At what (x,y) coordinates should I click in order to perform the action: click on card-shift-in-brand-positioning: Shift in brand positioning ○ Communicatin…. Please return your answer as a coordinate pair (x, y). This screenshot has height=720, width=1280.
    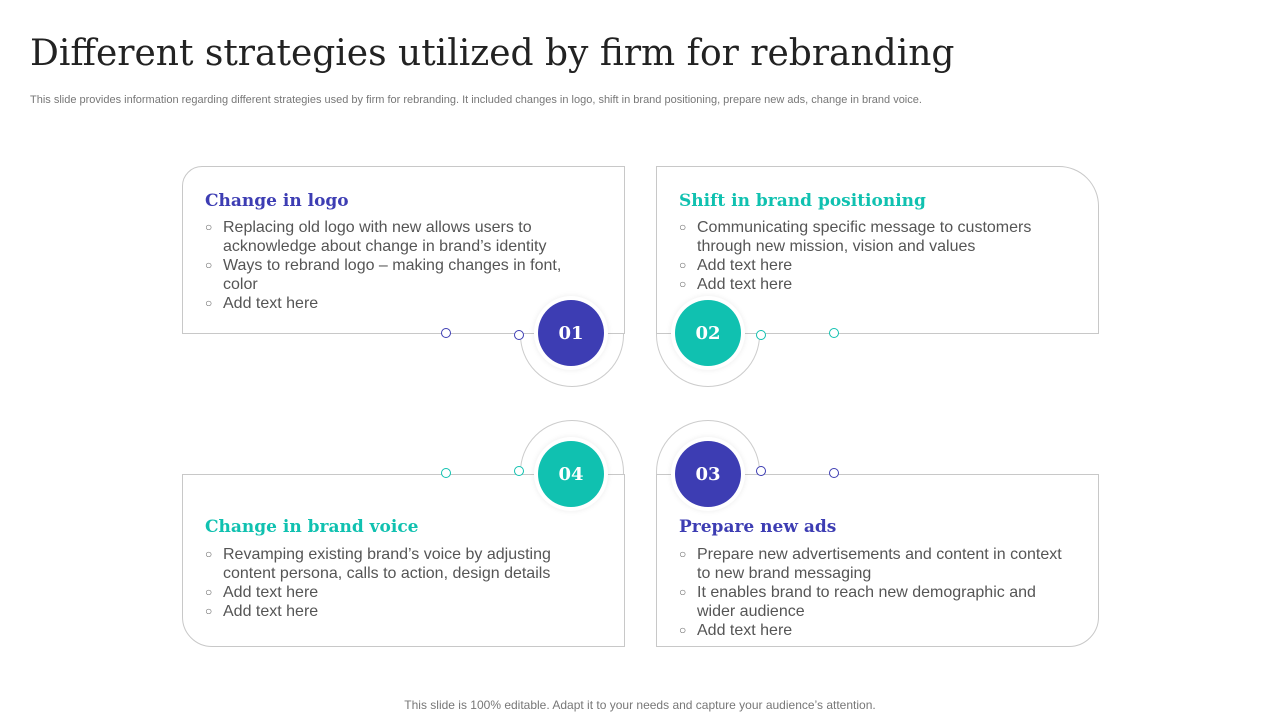
    Looking at the image, I should click on (877, 250).